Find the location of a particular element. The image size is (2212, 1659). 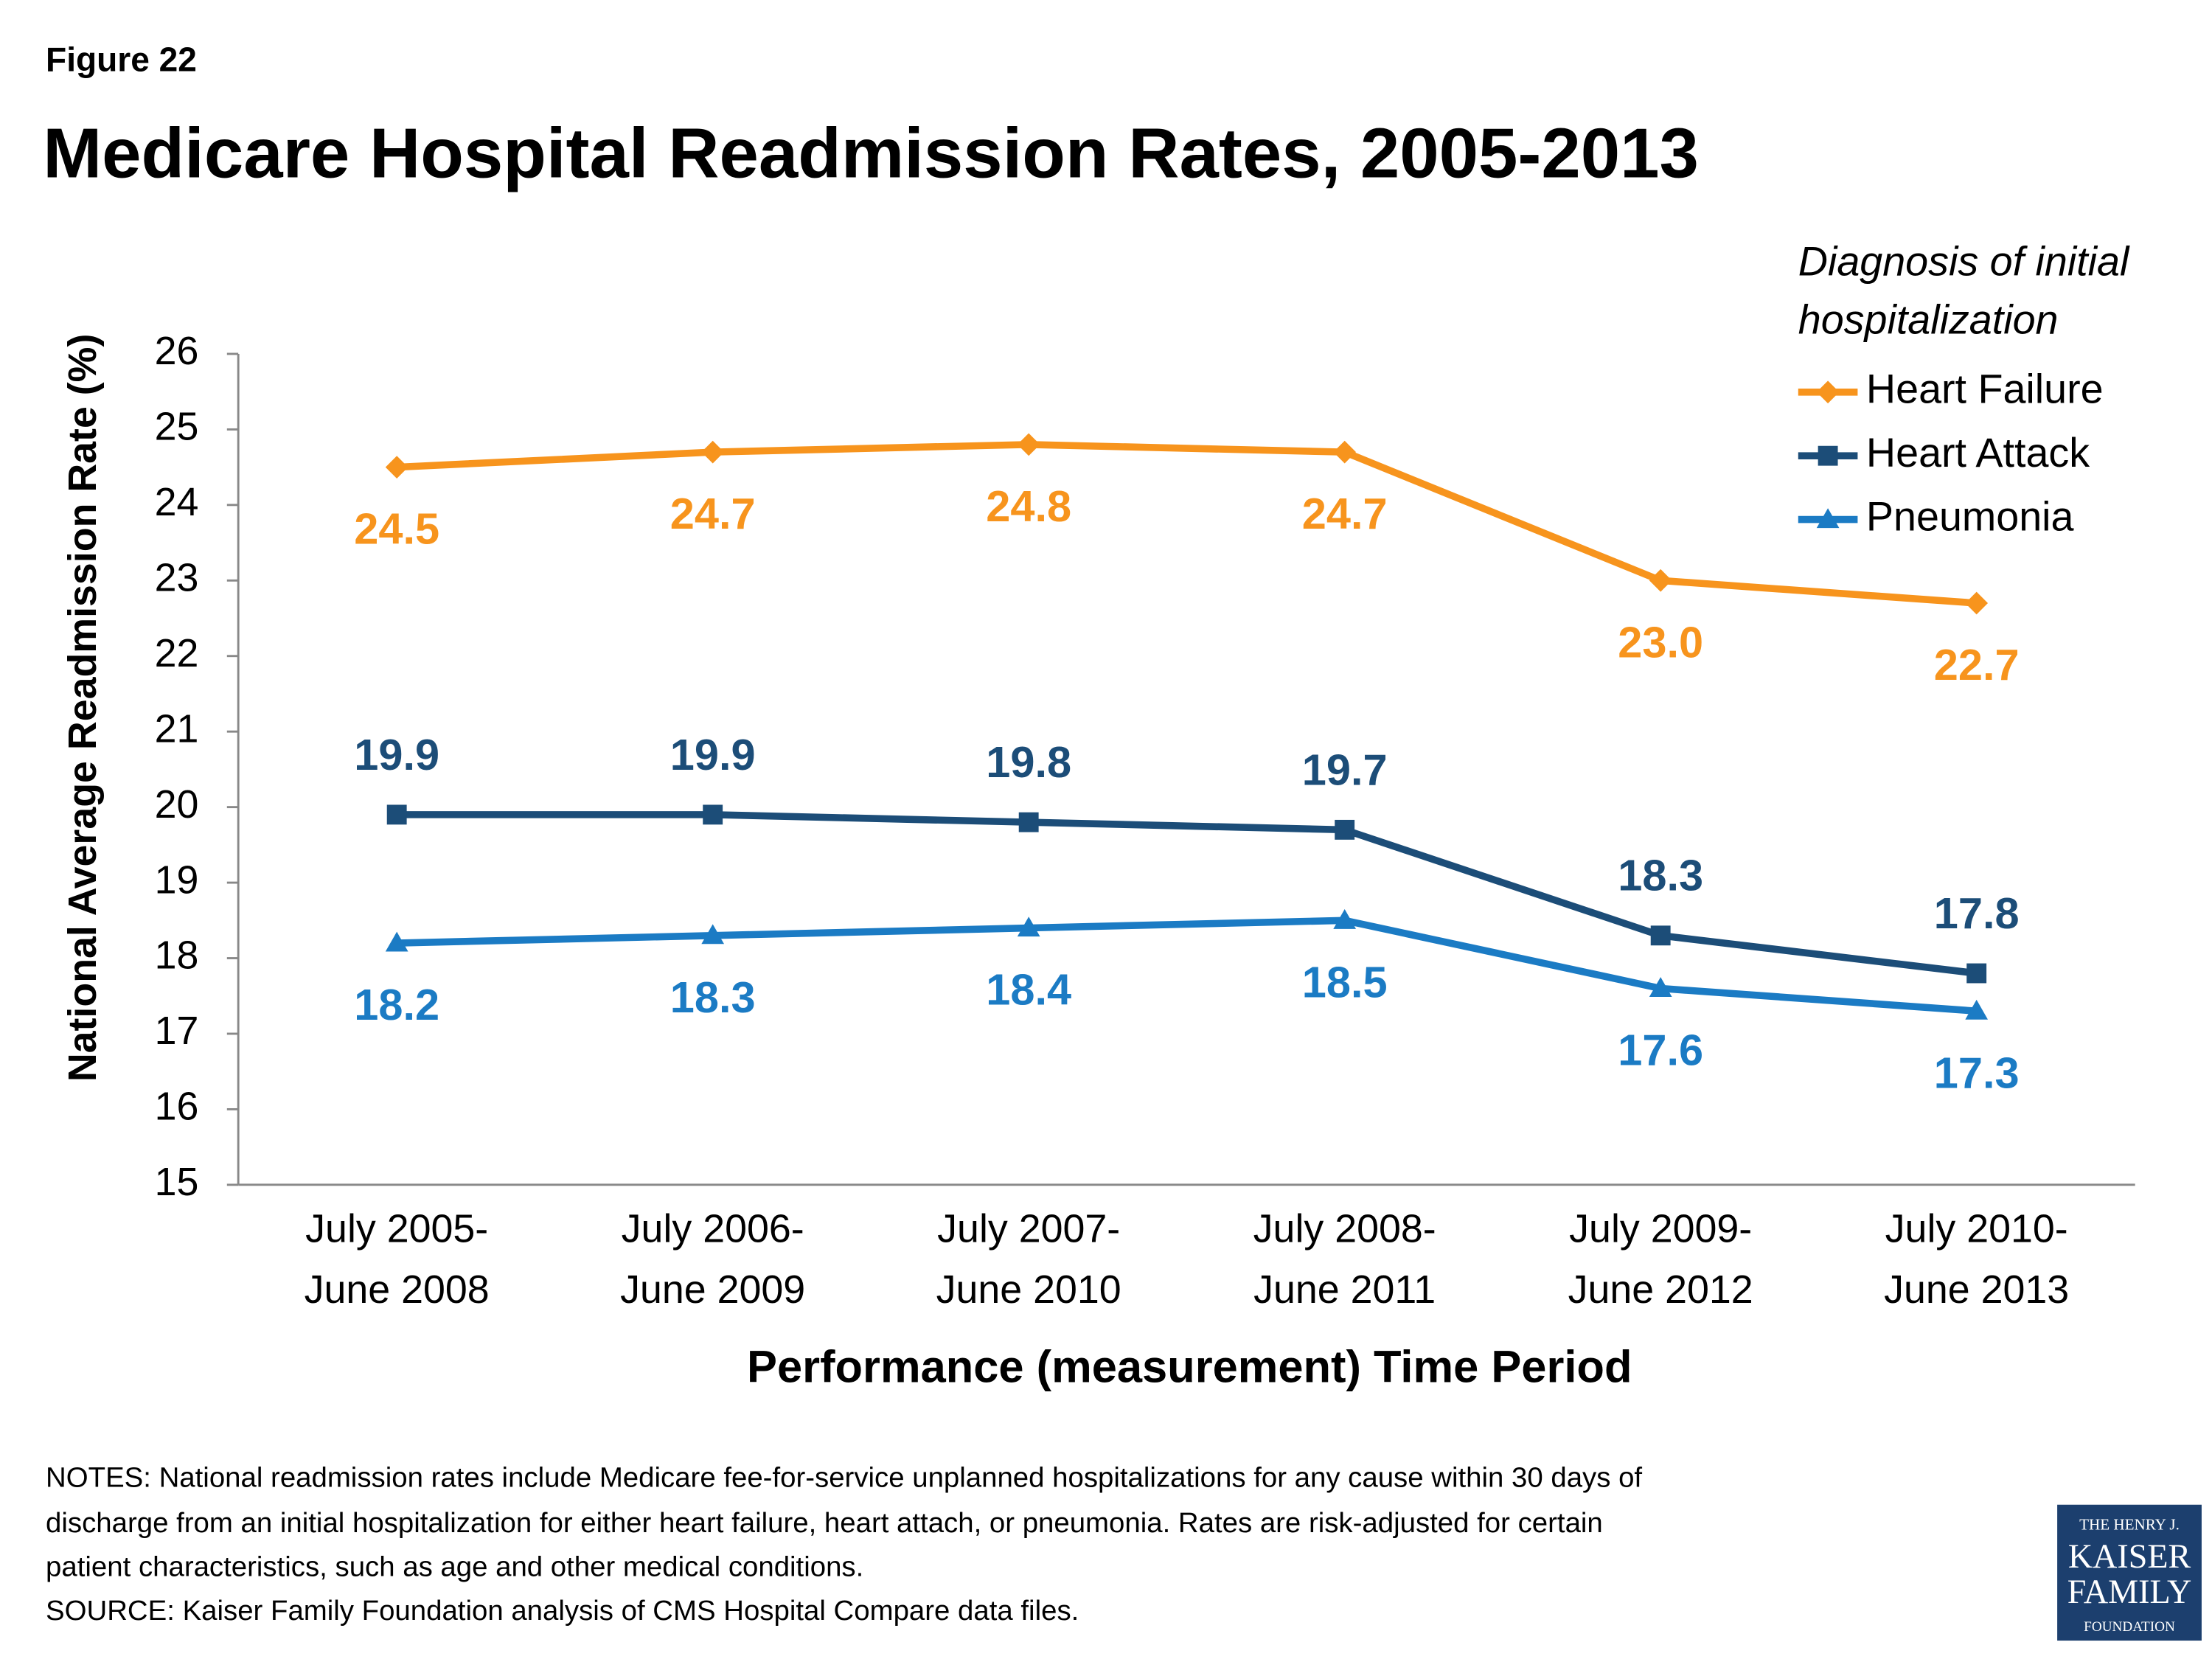

x-axis-label: Performance (measurement) Time Period is located at coordinates (1189, 1367).